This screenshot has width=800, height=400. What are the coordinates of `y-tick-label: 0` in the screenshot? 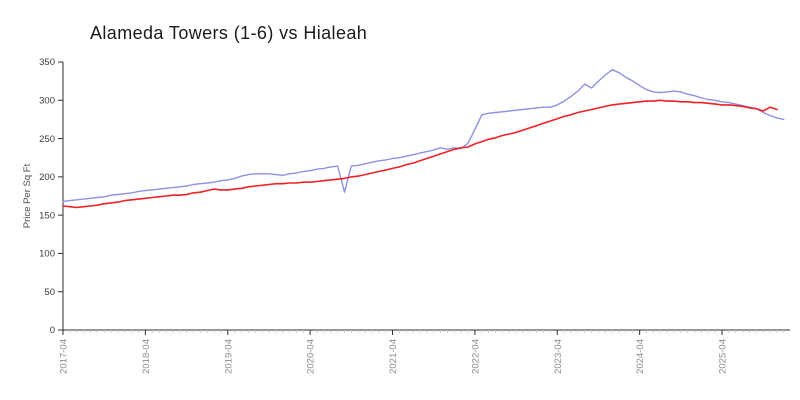 It's located at (52, 330).